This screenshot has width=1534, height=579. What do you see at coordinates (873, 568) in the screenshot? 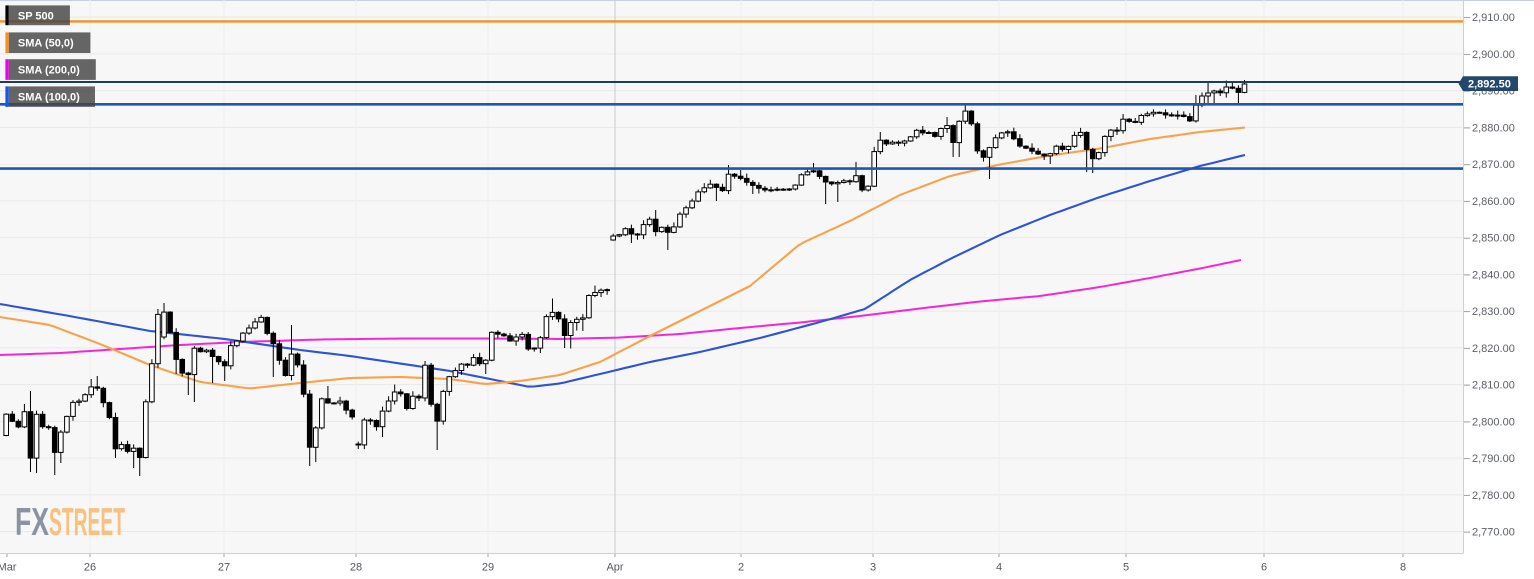
I see `svg-text: 3` at bounding box center [873, 568].